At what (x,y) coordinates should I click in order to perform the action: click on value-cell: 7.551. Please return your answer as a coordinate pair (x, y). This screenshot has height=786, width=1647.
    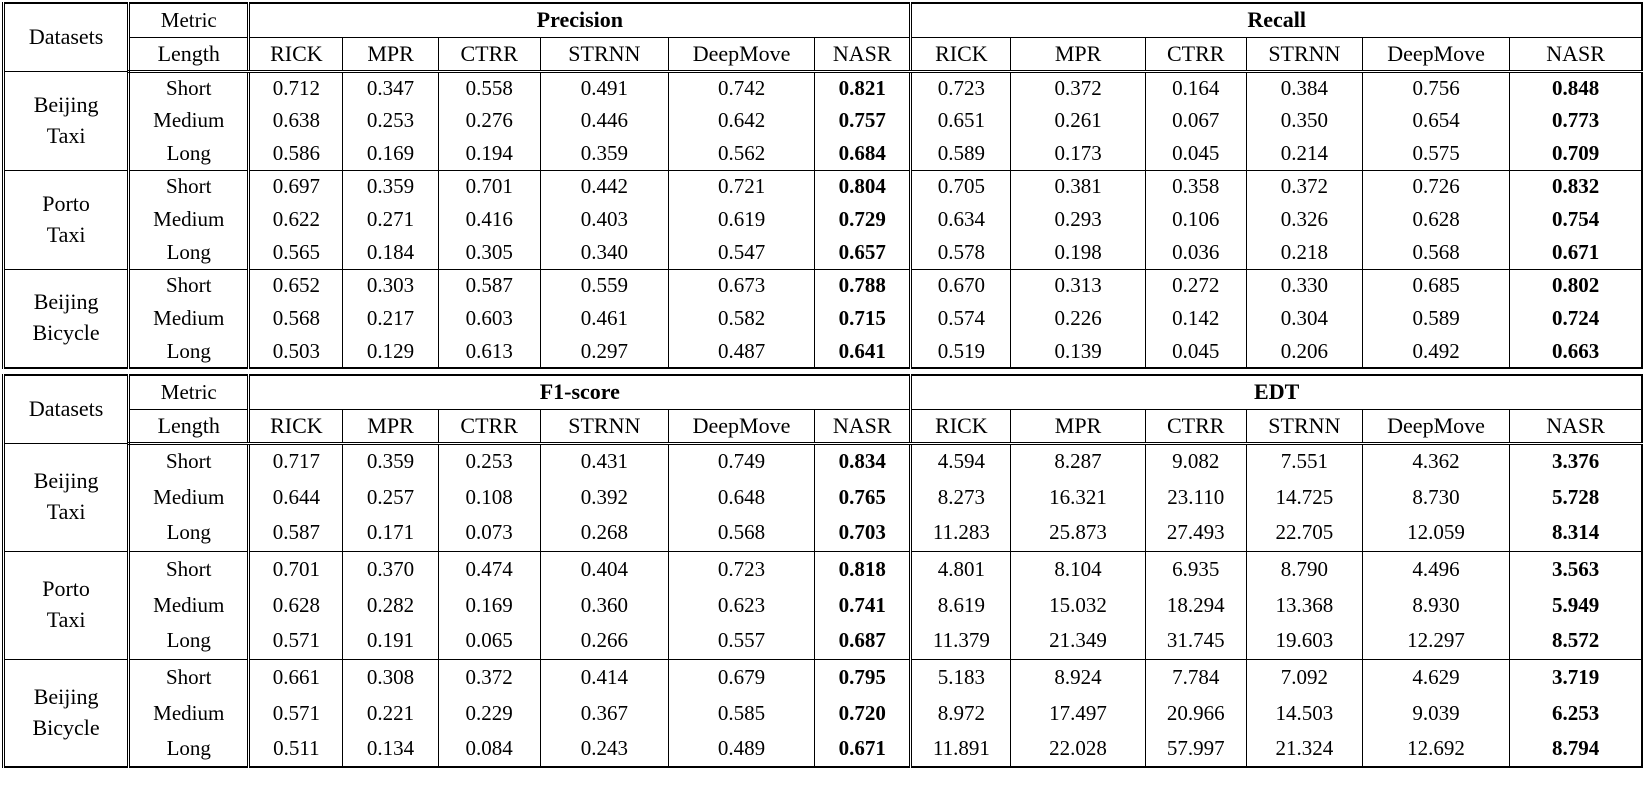
    Looking at the image, I should click on (1304, 460).